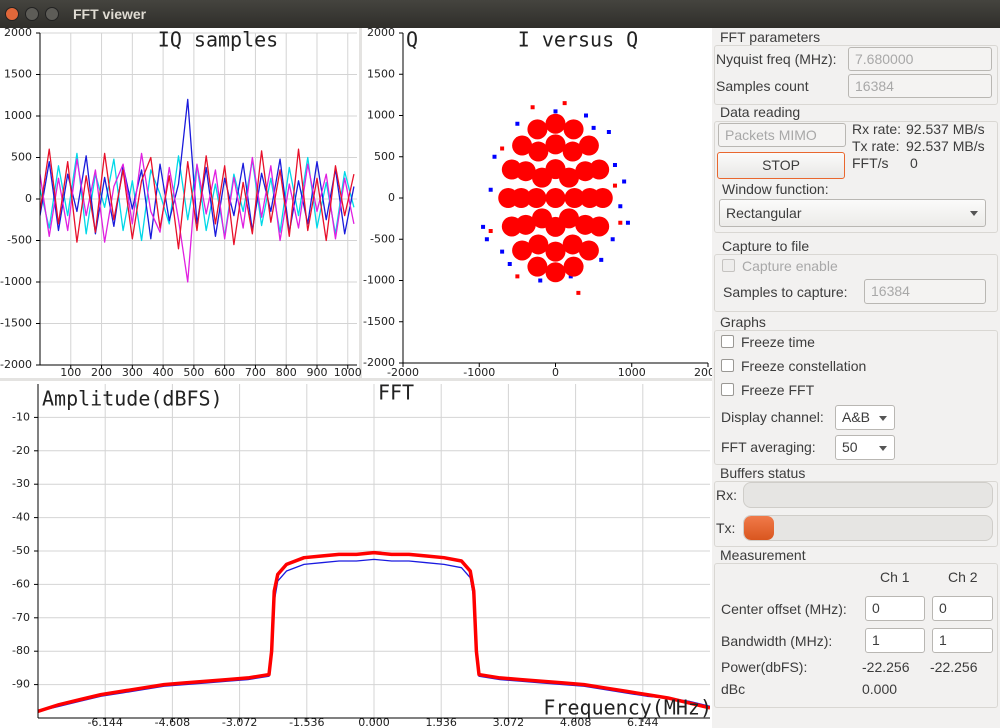 The width and height of the screenshot is (1000, 728). Describe the element at coordinates (865, 447) in the screenshot. I see `spin-box: 50` at that location.